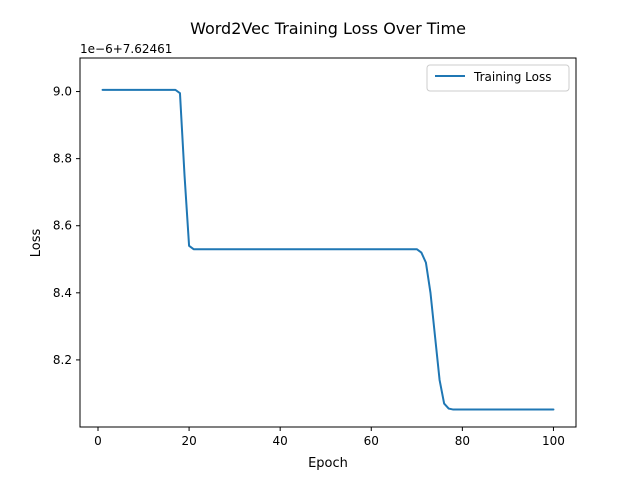  Describe the element at coordinates (98, 441) in the screenshot. I see `x-tick-label: 0` at that location.